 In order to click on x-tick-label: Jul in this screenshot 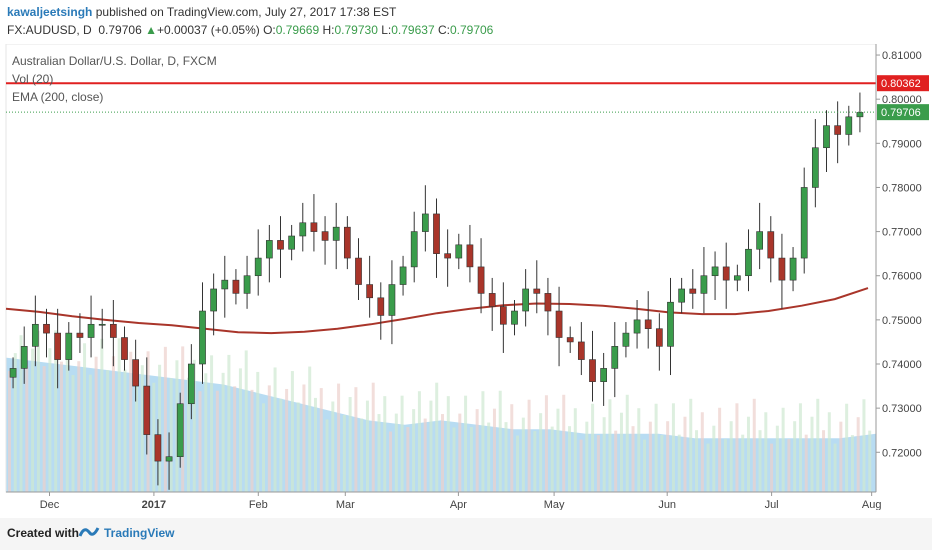, I will do `click(772, 504)`.